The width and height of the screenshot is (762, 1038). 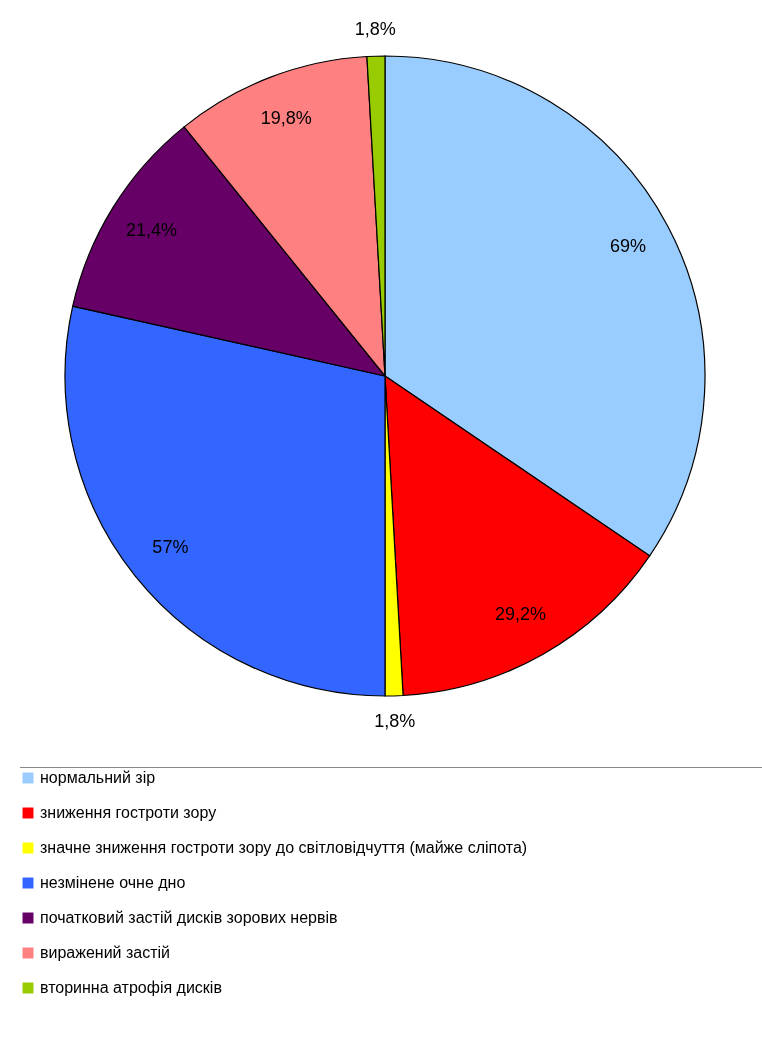 What do you see at coordinates (113, 882) in the screenshot?
I see `legend-label: незмінене очне дно` at bounding box center [113, 882].